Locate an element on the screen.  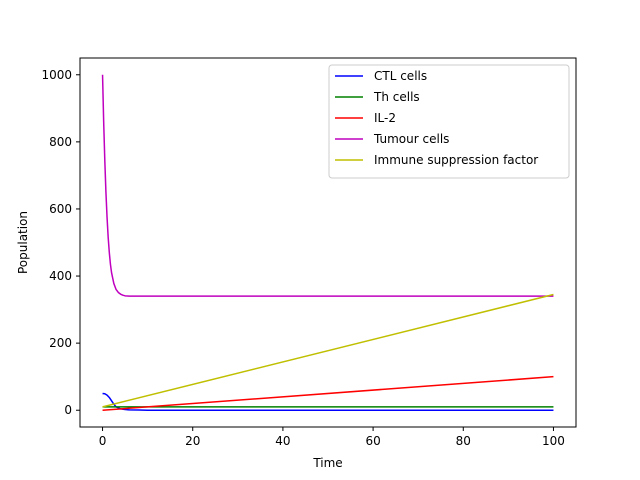
y-tick-label: 0 is located at coordinates (68, 410).